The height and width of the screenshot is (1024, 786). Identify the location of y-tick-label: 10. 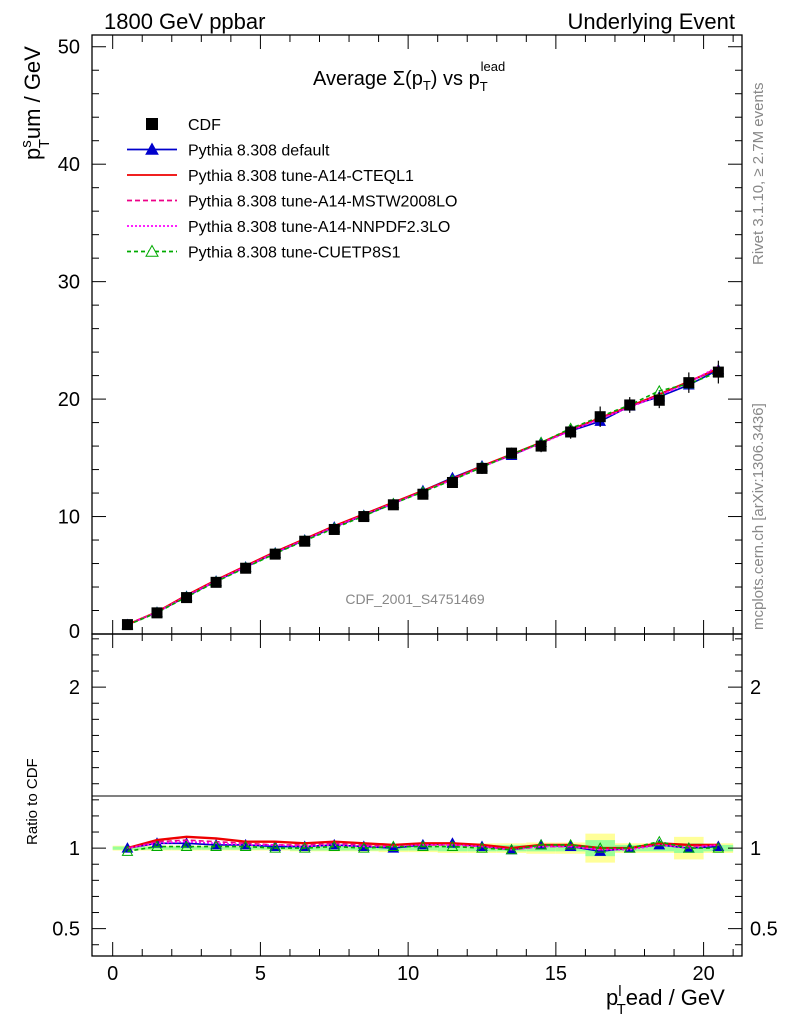
(69, 518).